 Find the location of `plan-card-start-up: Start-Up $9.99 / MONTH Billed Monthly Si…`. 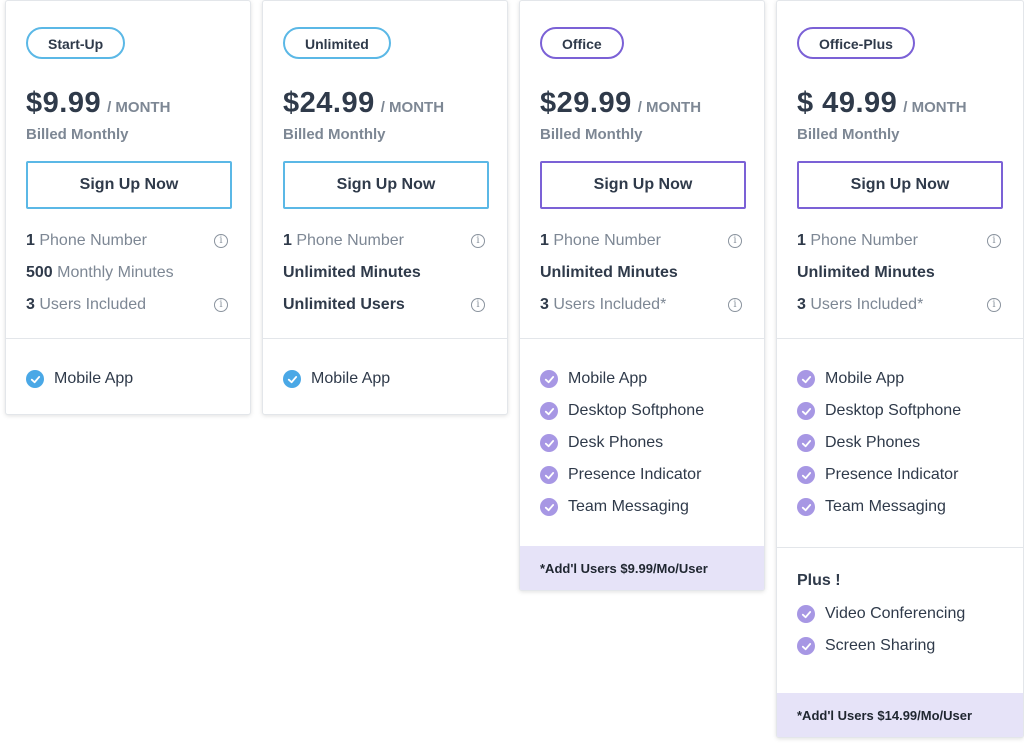

plan-card-start-up: Start-Up $9.99 / MONTH Billed Monthly Si… is located at coordinates (128, 207).